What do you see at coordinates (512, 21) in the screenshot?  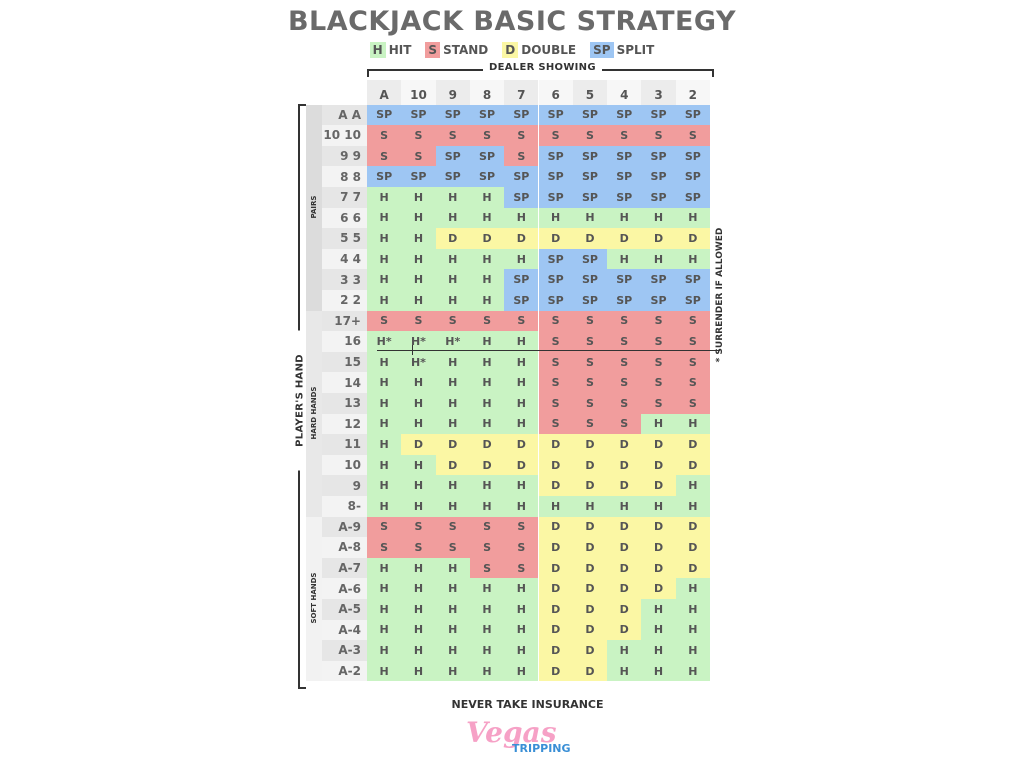 I see `page-title: BLACKJACK BASIC STRATEGY` at bounding box center [512, 21].